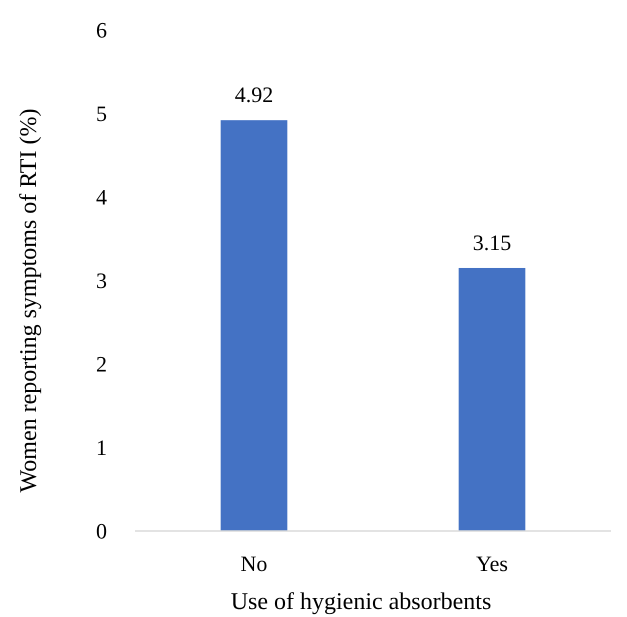 Image resolution: width=627 pixels, height=617 pixels. Describe the element at coordinates (101, 364) in the screenshot. I see `y-tick-label: 2` at that location.